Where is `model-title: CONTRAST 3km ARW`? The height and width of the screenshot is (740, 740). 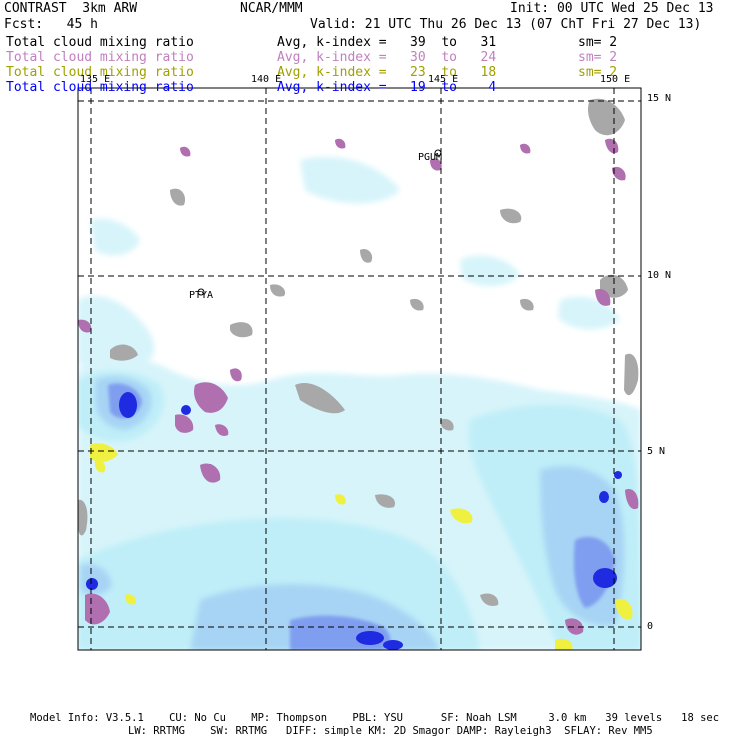
model-title: CONTRAST 3km ARW is located at coordinates (71, 8).